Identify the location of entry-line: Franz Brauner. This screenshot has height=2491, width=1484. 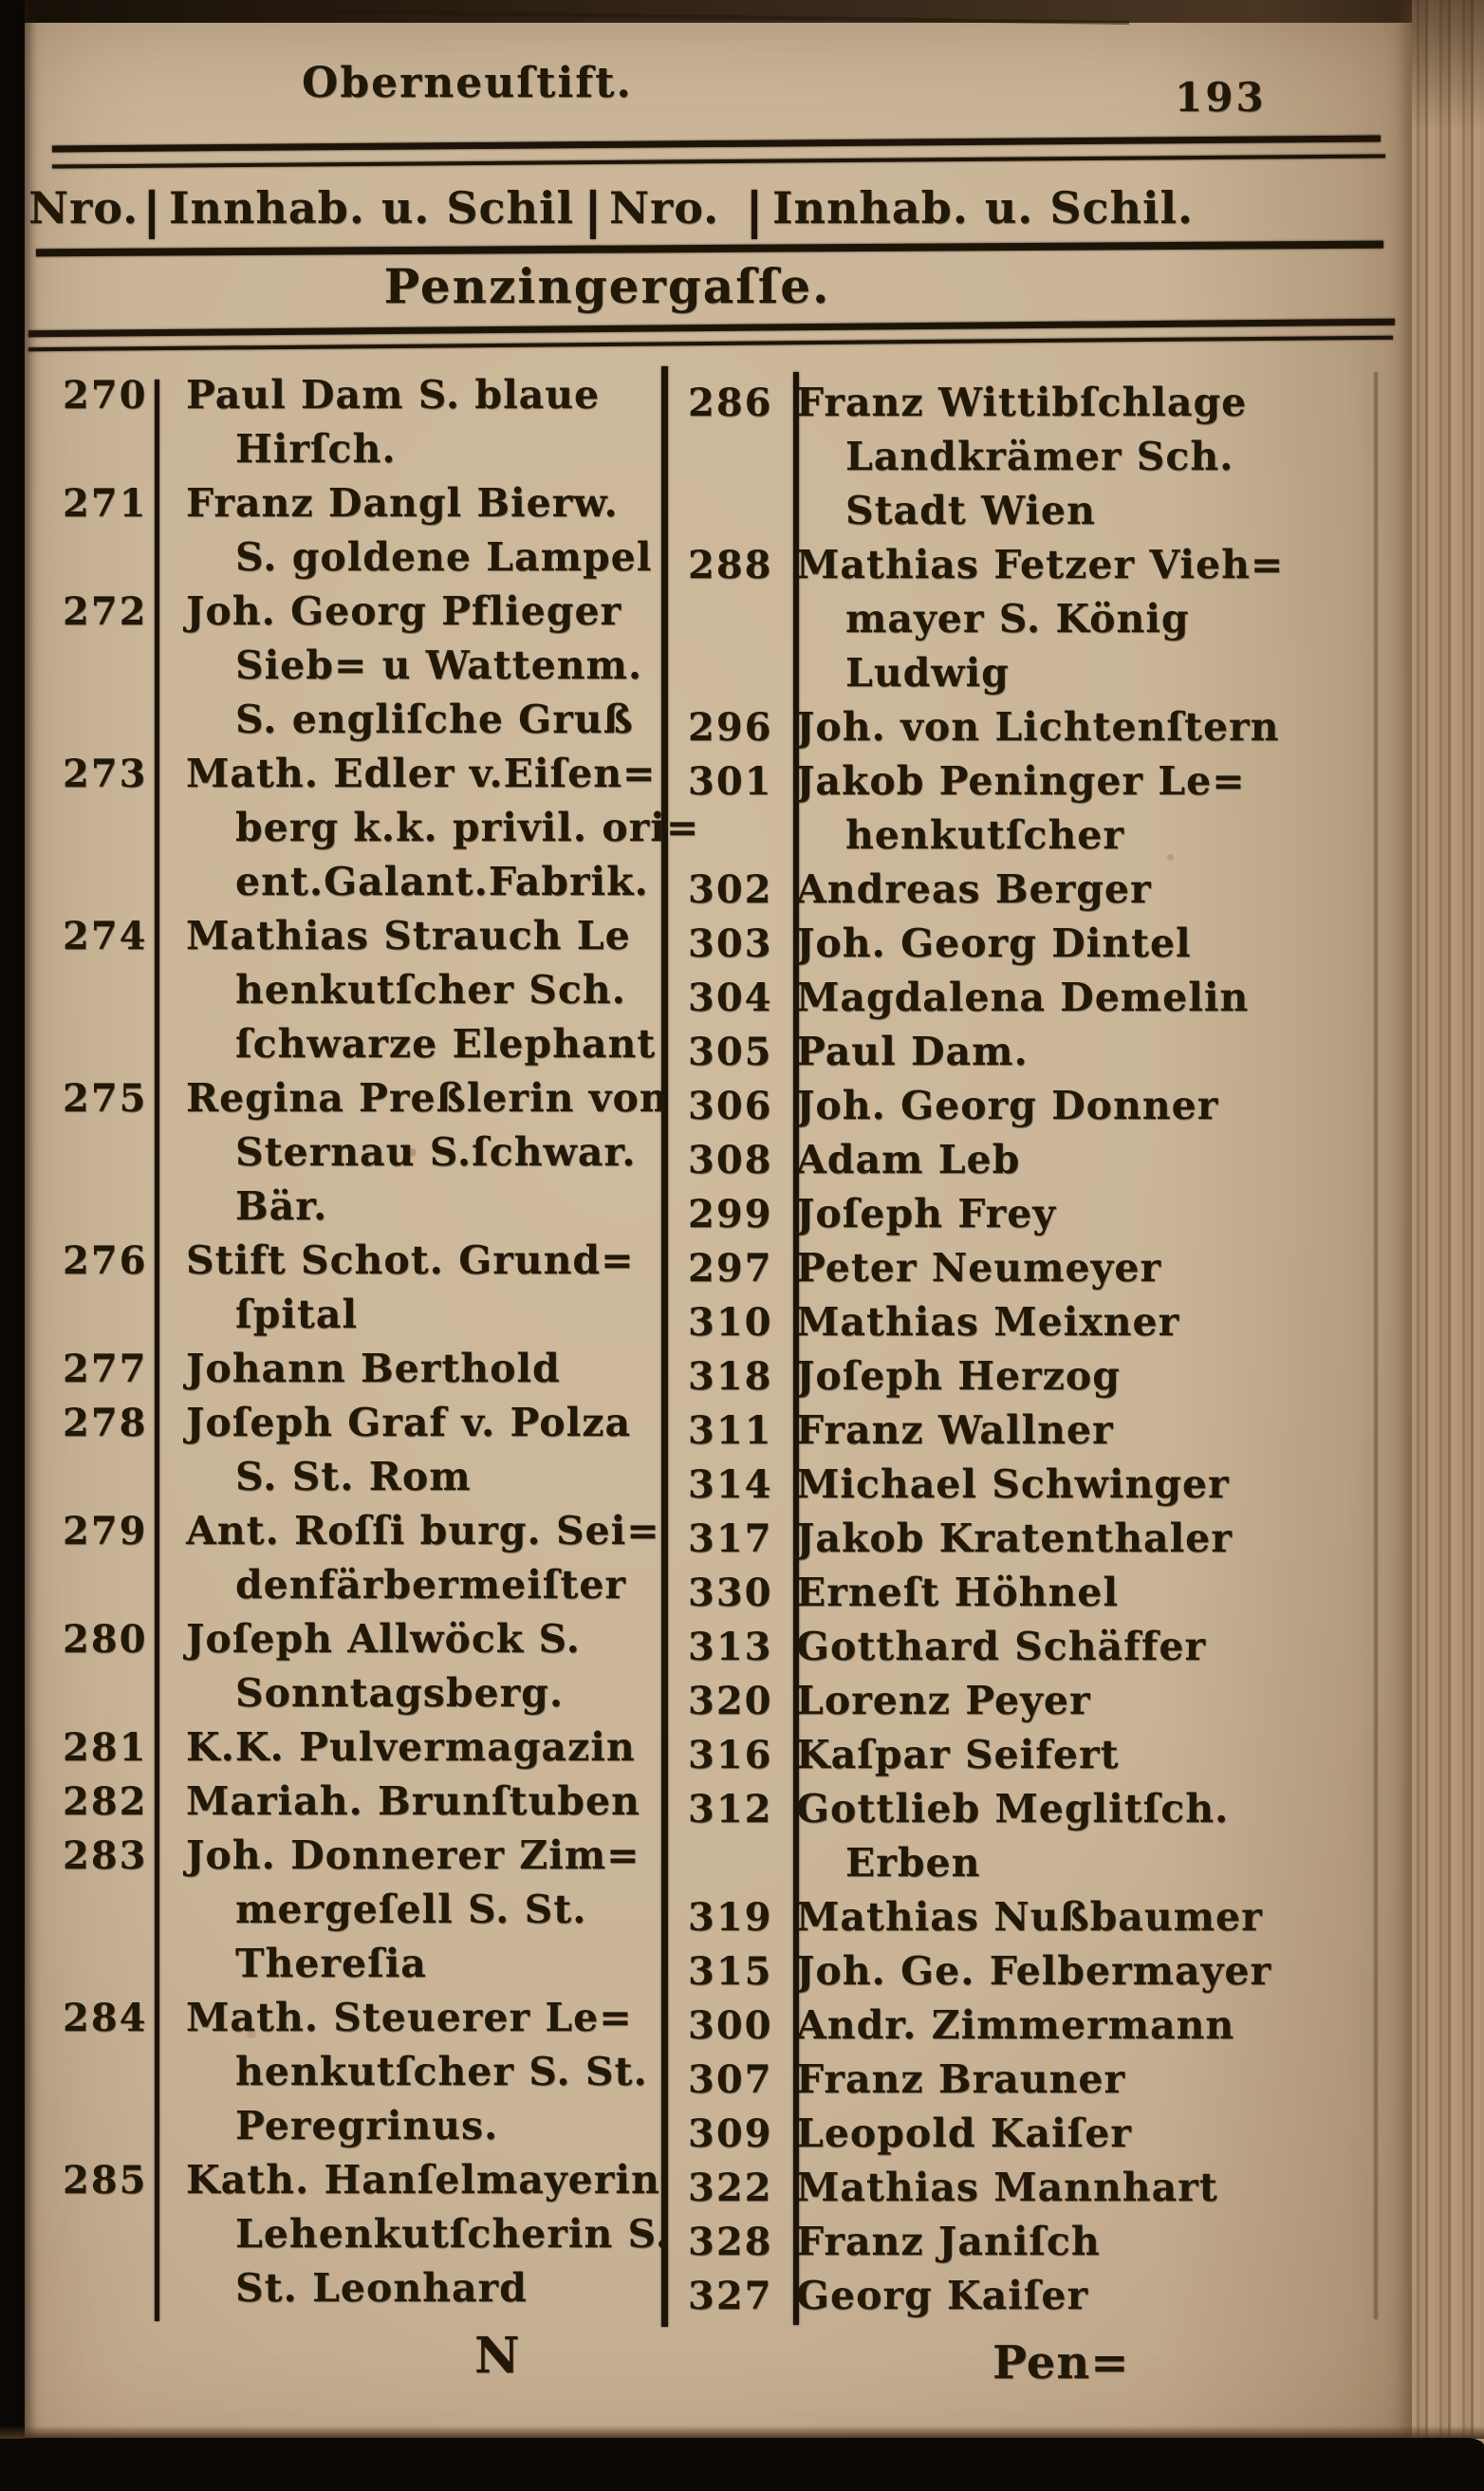
(961, 2079).